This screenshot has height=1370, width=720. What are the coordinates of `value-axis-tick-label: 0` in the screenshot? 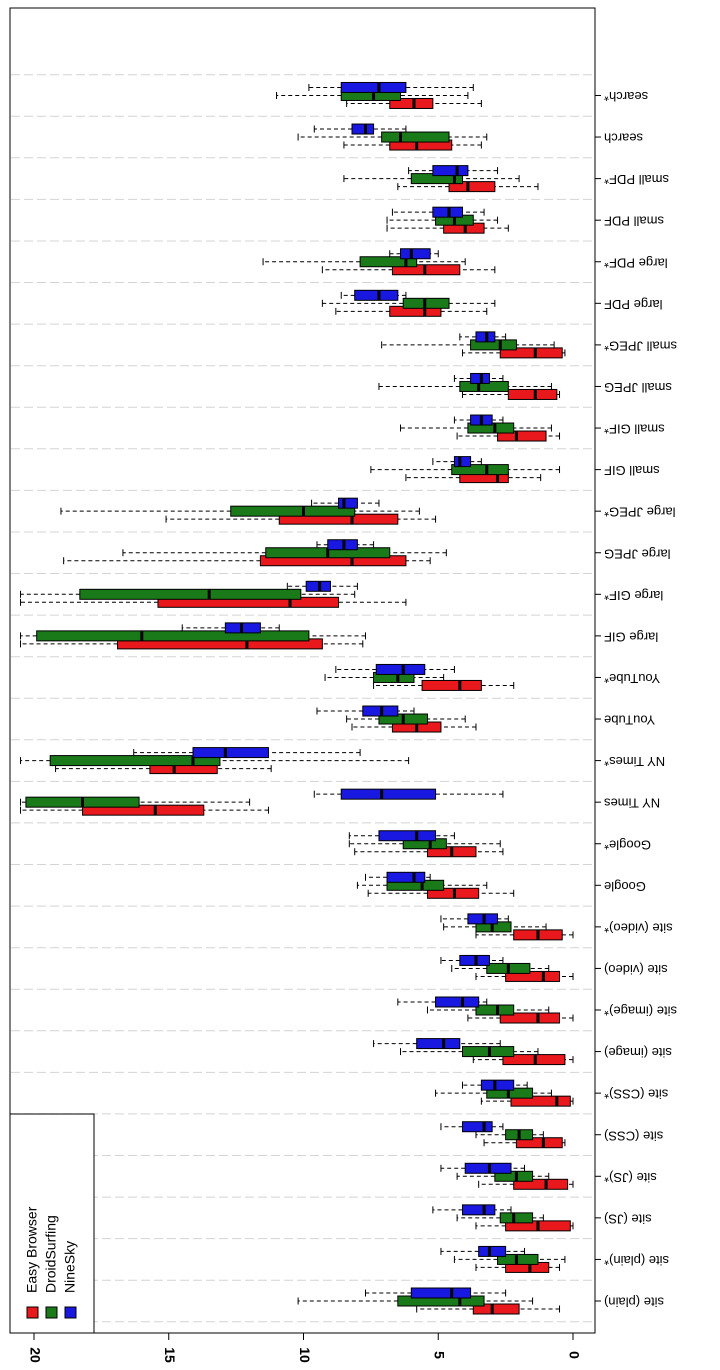 It's located at (574, 1355).